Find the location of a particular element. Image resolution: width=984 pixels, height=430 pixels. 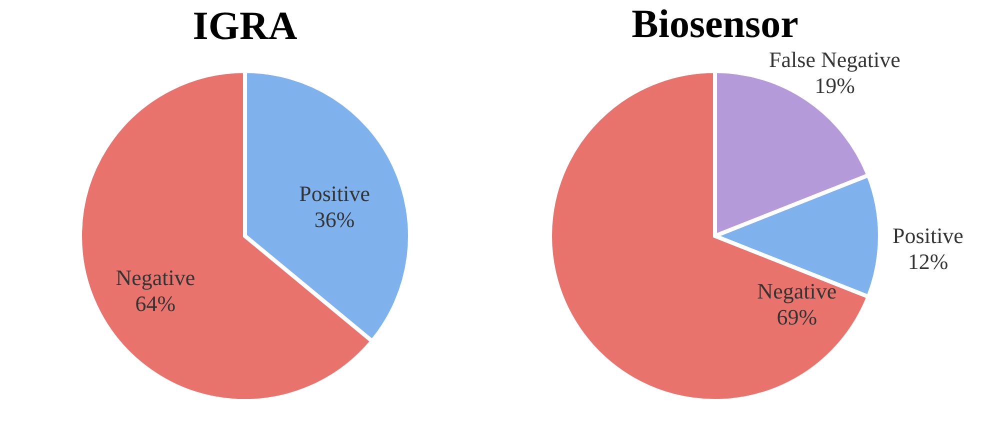

chart-title: Biosensor is located at coordinates (715, 23).